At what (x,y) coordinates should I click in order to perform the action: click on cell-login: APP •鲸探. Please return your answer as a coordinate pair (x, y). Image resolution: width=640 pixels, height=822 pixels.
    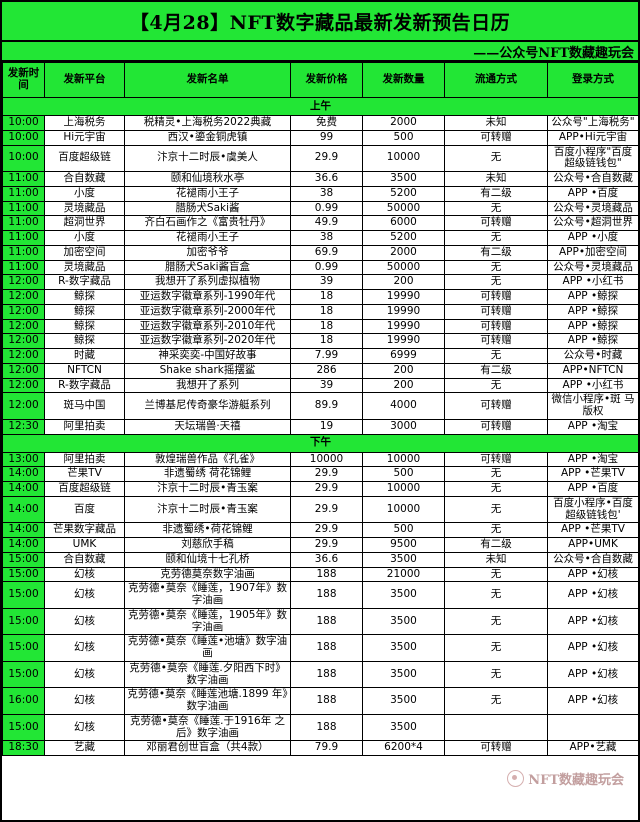
    Looking at the image, I should click on (593, 326).